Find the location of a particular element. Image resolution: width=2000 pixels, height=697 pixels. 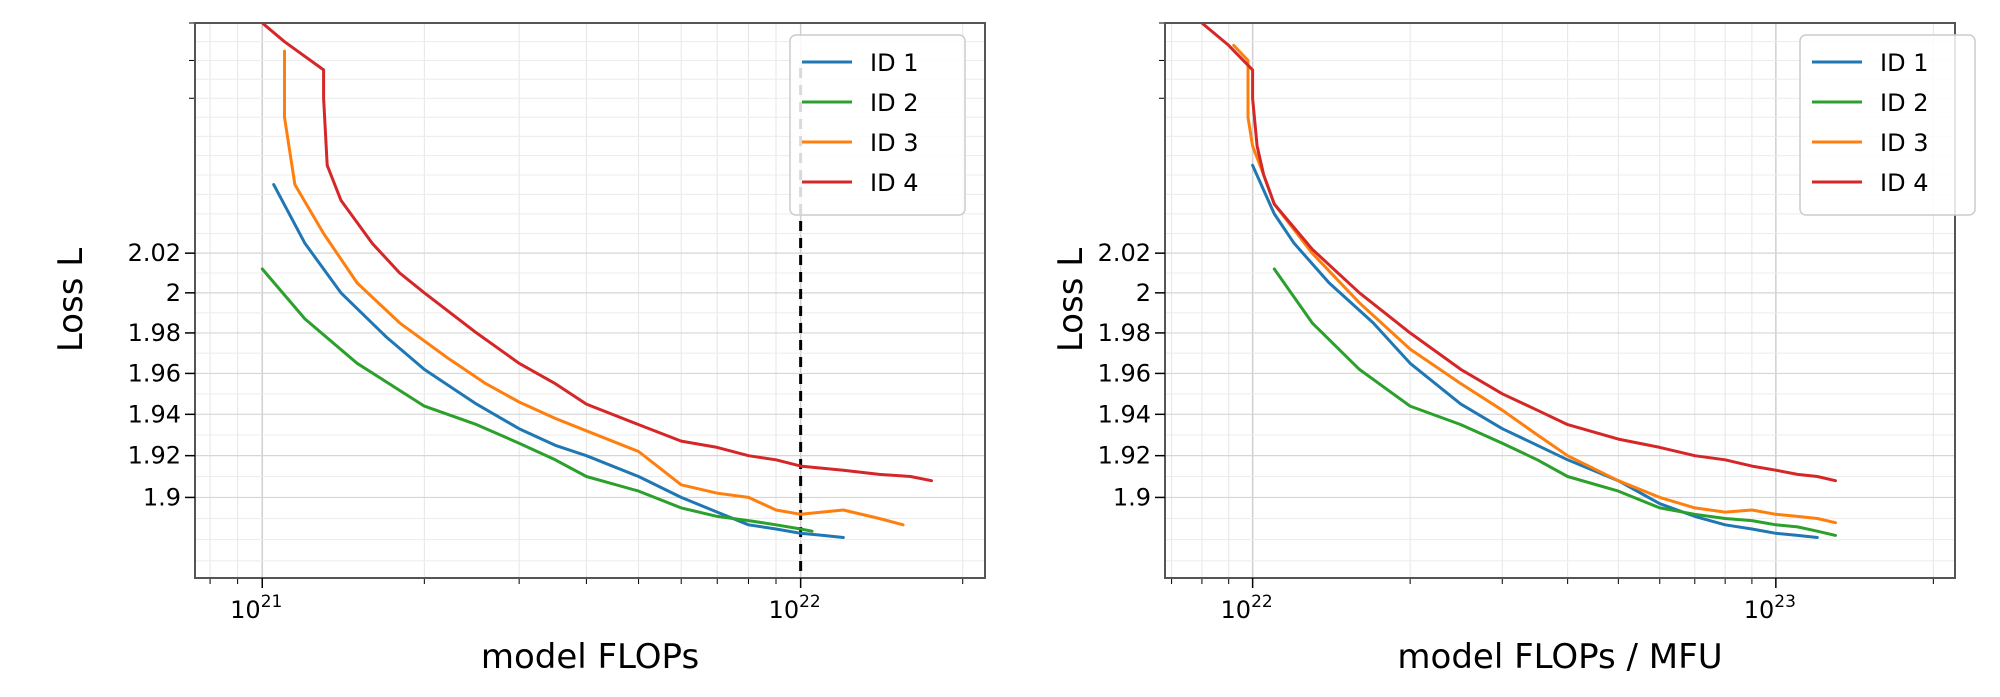

chart1-legend-label-2: ID 2 is located at coordinates (894, 103).